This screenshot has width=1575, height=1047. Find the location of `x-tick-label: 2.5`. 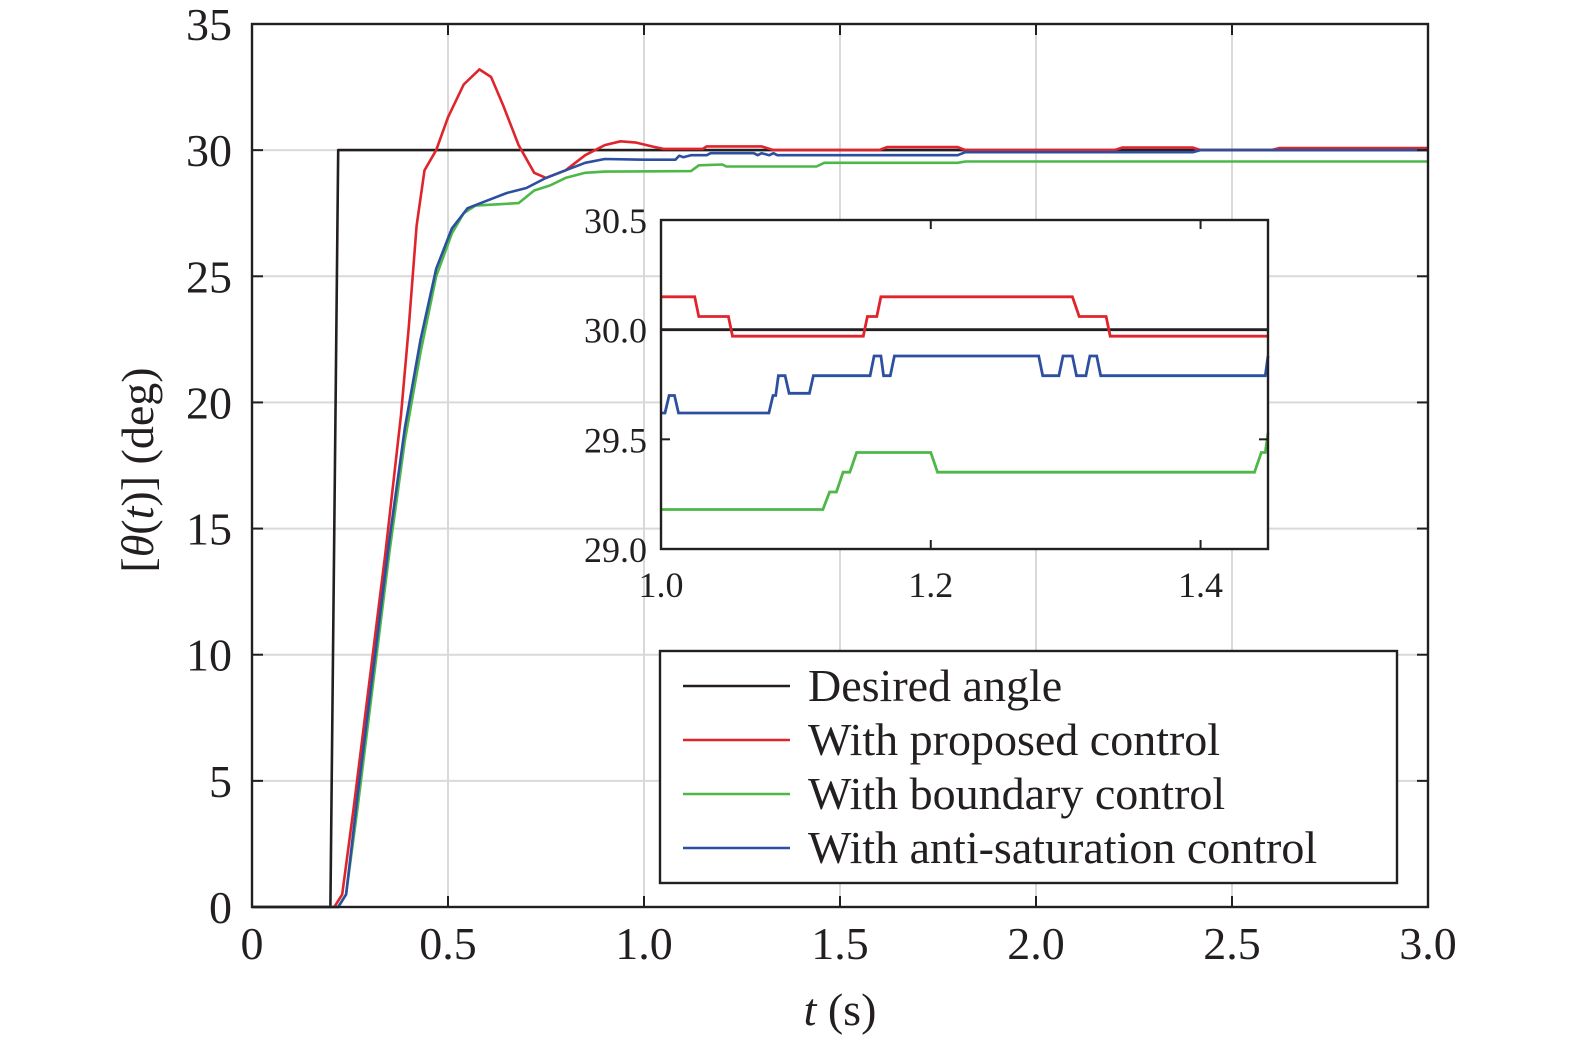

x-tick-label: 2.5 is located at coordinates (1232, 943).